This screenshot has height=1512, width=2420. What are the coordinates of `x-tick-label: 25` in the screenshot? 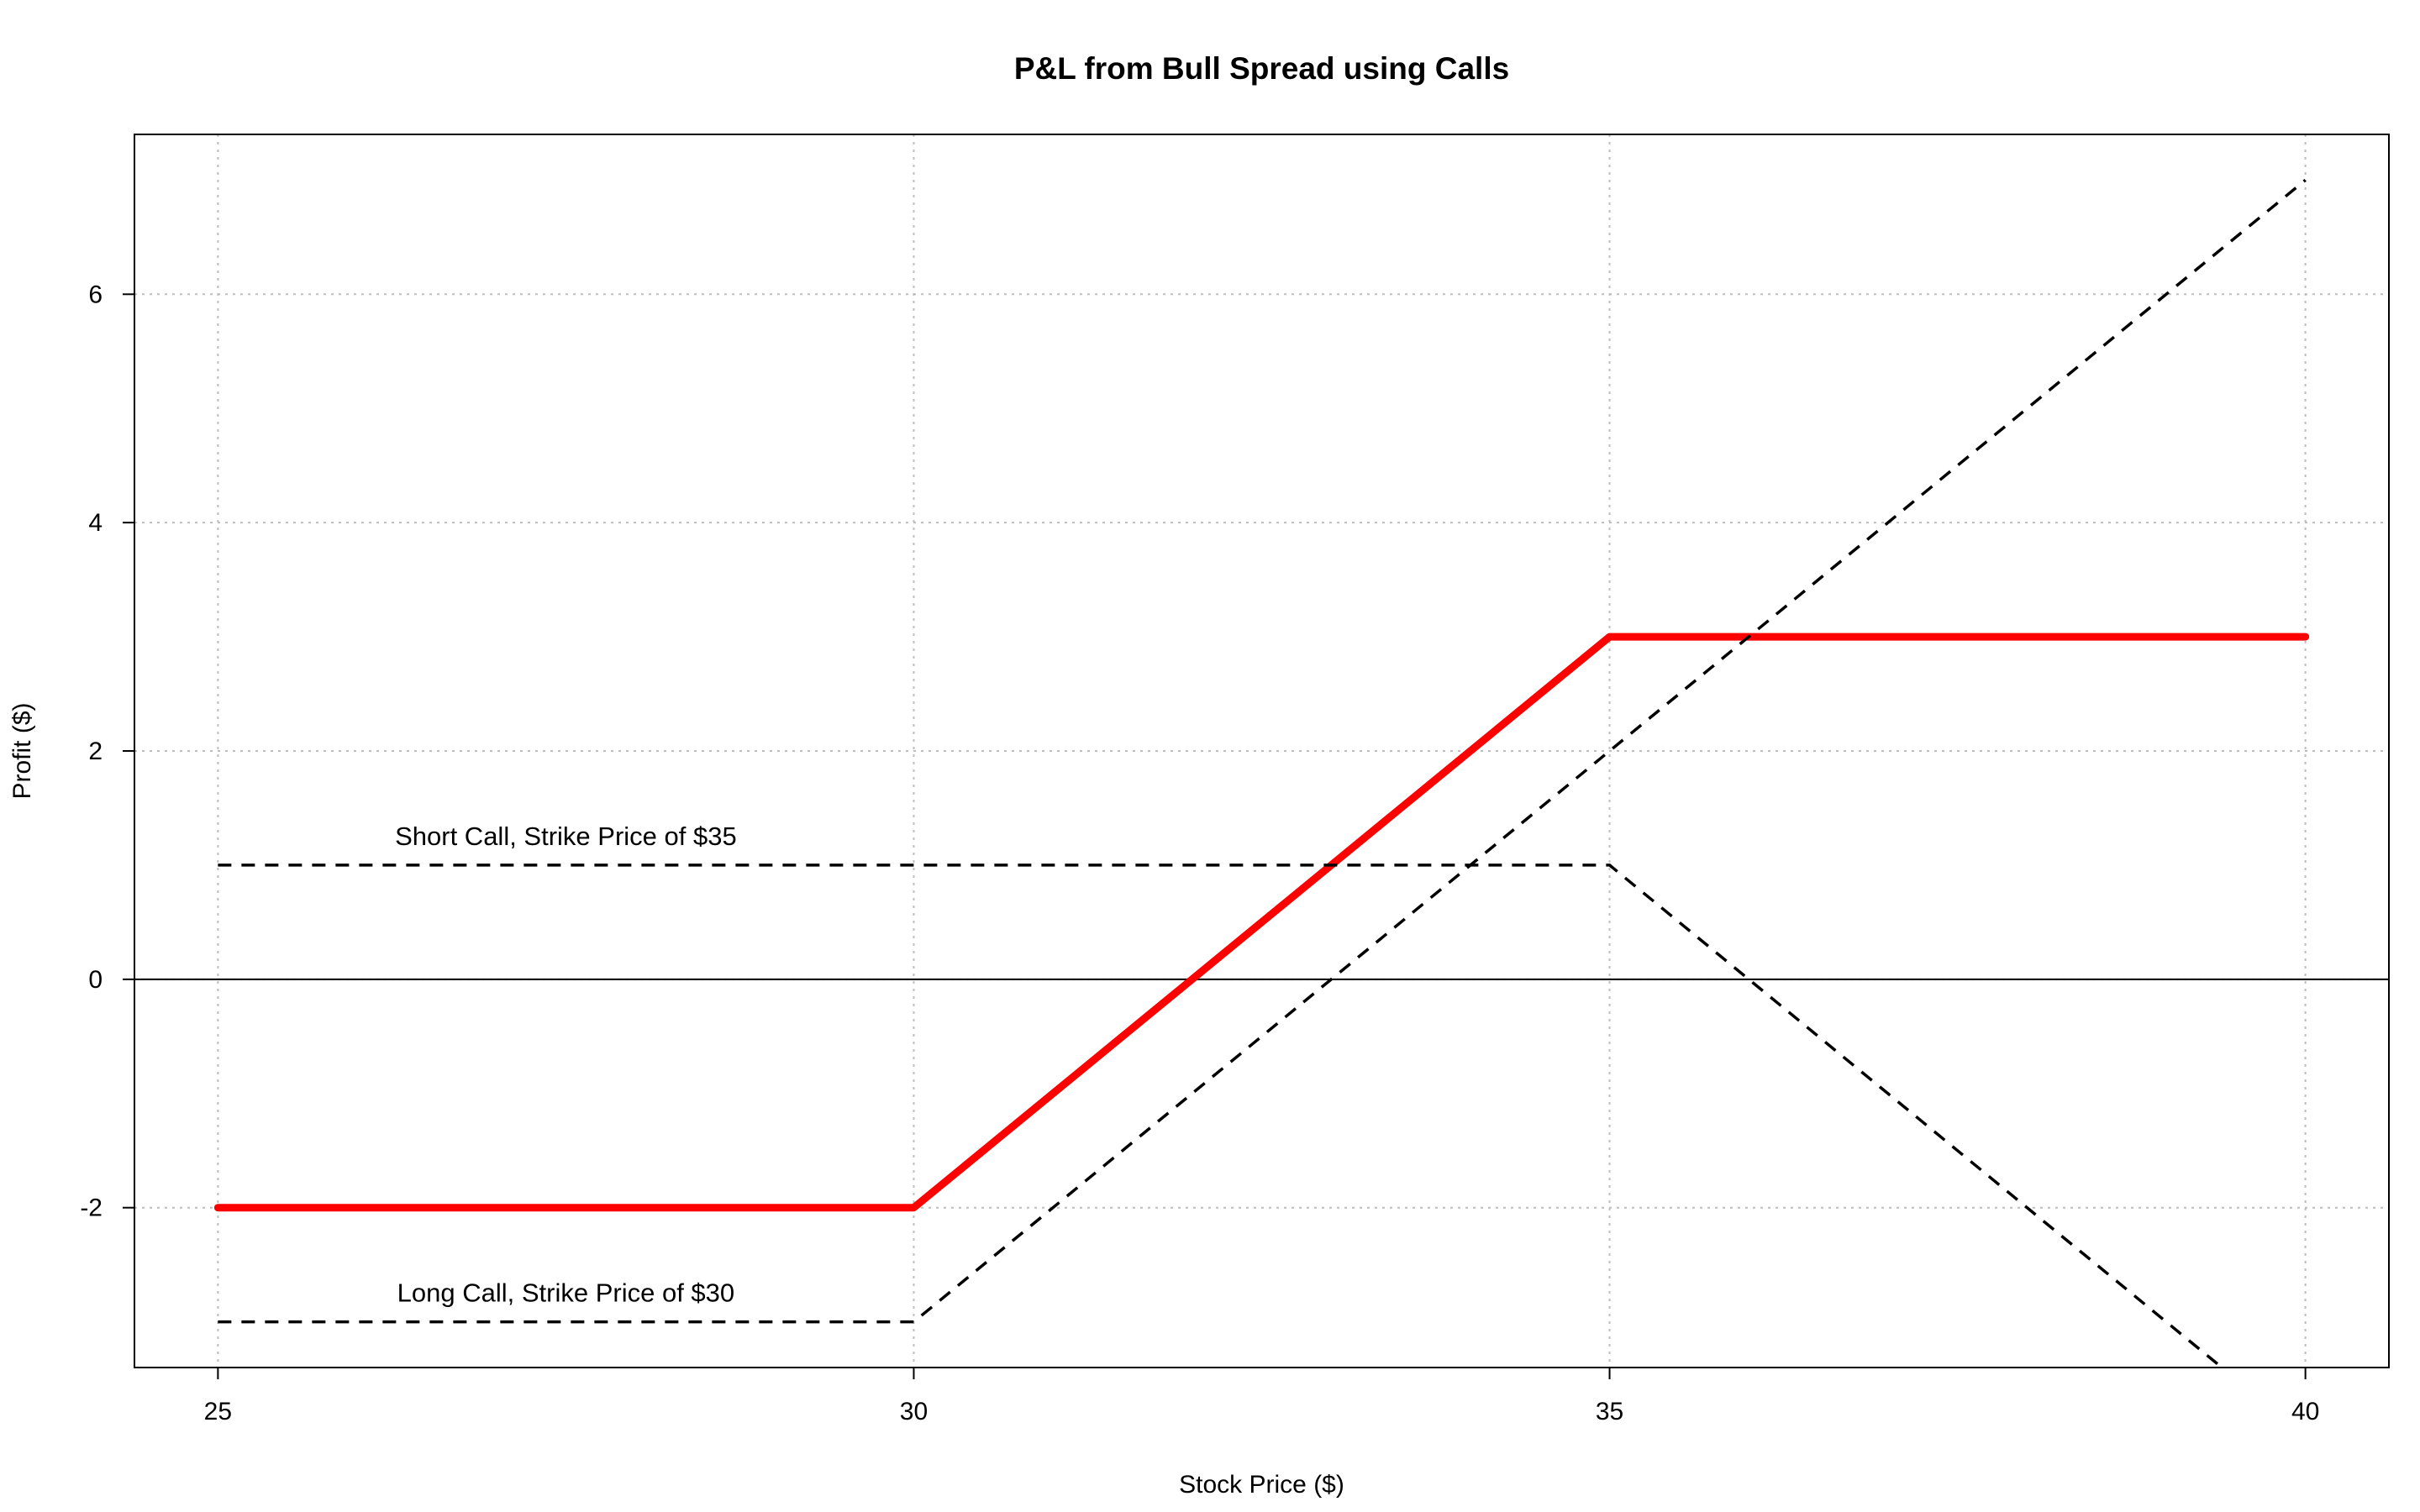 It's located at (218, 1411).